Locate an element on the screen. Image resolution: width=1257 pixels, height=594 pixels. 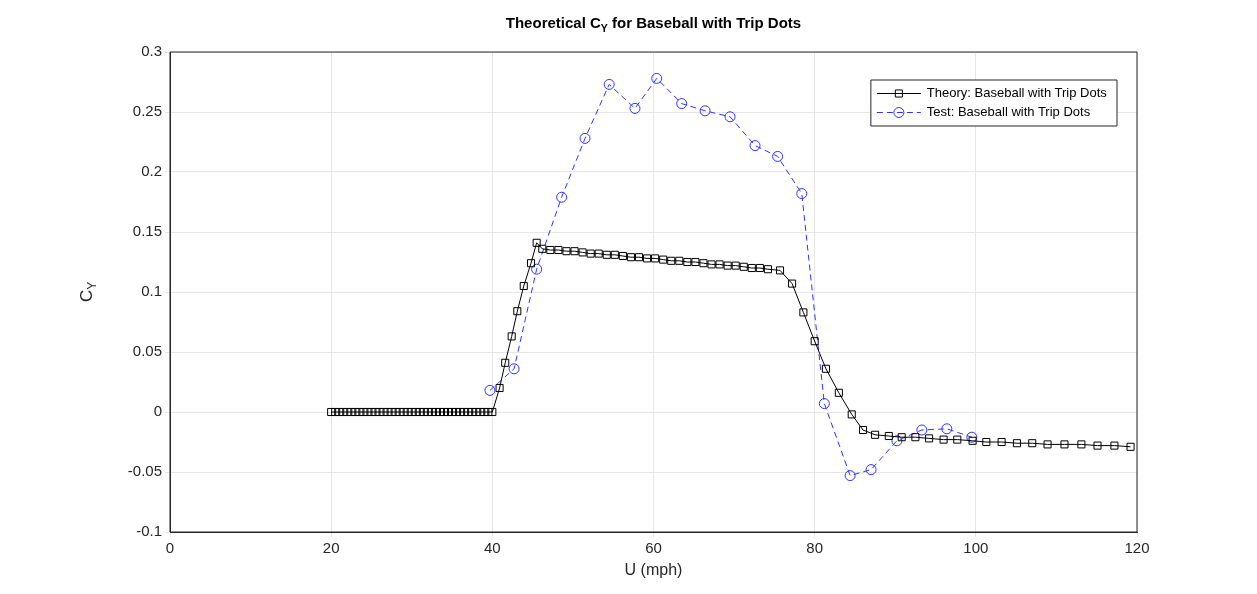
x-tick-label: 40 is located at coordinates (492, 548).